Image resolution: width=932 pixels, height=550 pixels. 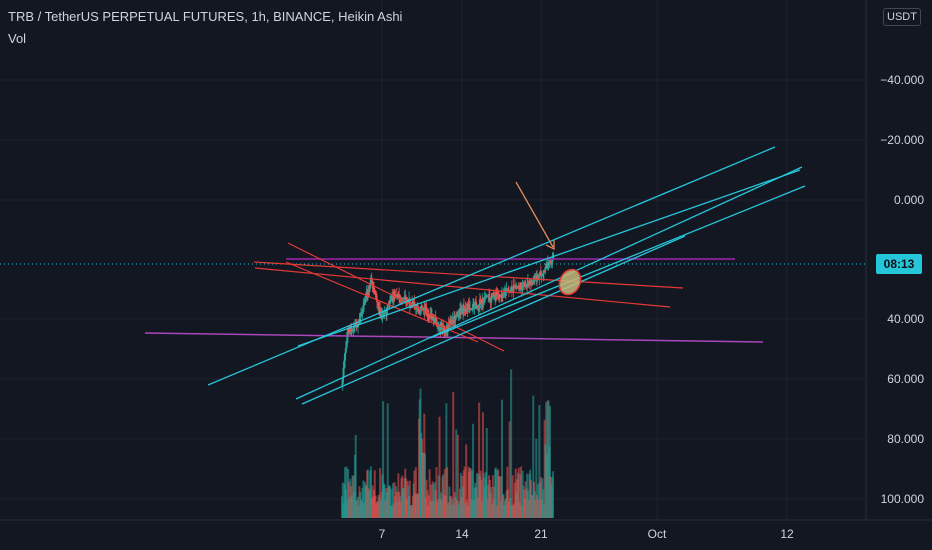 What do you see at coordinates (905, 379) in the screenshot?
I see `price-tick-label: 60.000` at bounding box center [905, 379].